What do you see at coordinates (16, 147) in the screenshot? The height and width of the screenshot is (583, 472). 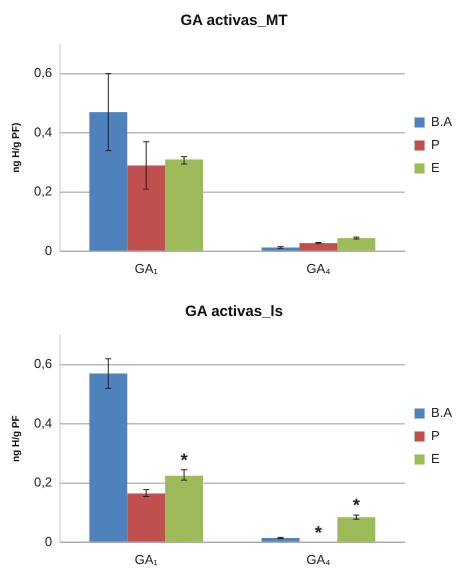 I see `y-axis-title: ng H/g PF)` at bounding box center [16, 147].